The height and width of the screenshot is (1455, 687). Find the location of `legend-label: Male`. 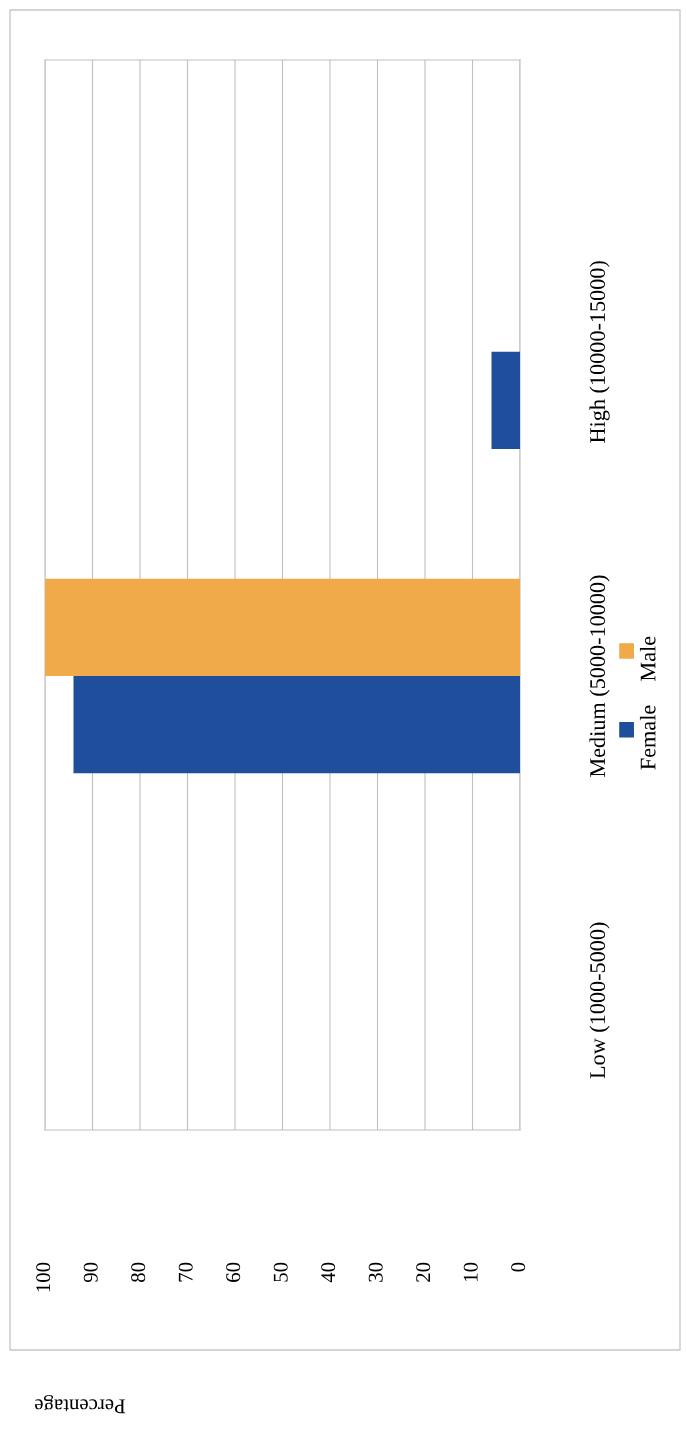

legend-label: Male is located at coordinates (647, 658).